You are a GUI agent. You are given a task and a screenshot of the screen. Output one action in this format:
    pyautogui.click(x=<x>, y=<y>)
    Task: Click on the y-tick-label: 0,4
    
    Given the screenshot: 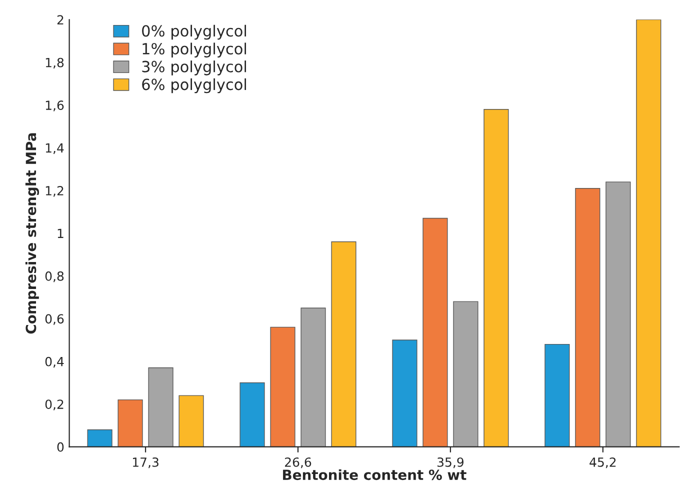 What is the action you would take?
    pyautogui.click(x=54, y=362)
    